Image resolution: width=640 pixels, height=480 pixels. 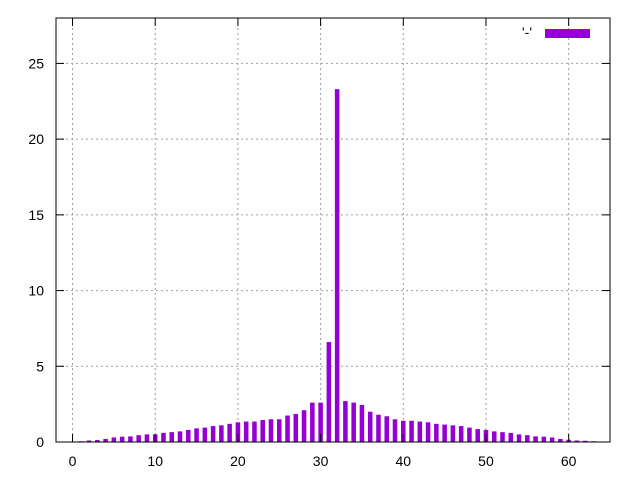 What do you see at coordinates (321, 461) in the screenshot?
I see `x-tick-label: 30` at bounding box center [321, 461].